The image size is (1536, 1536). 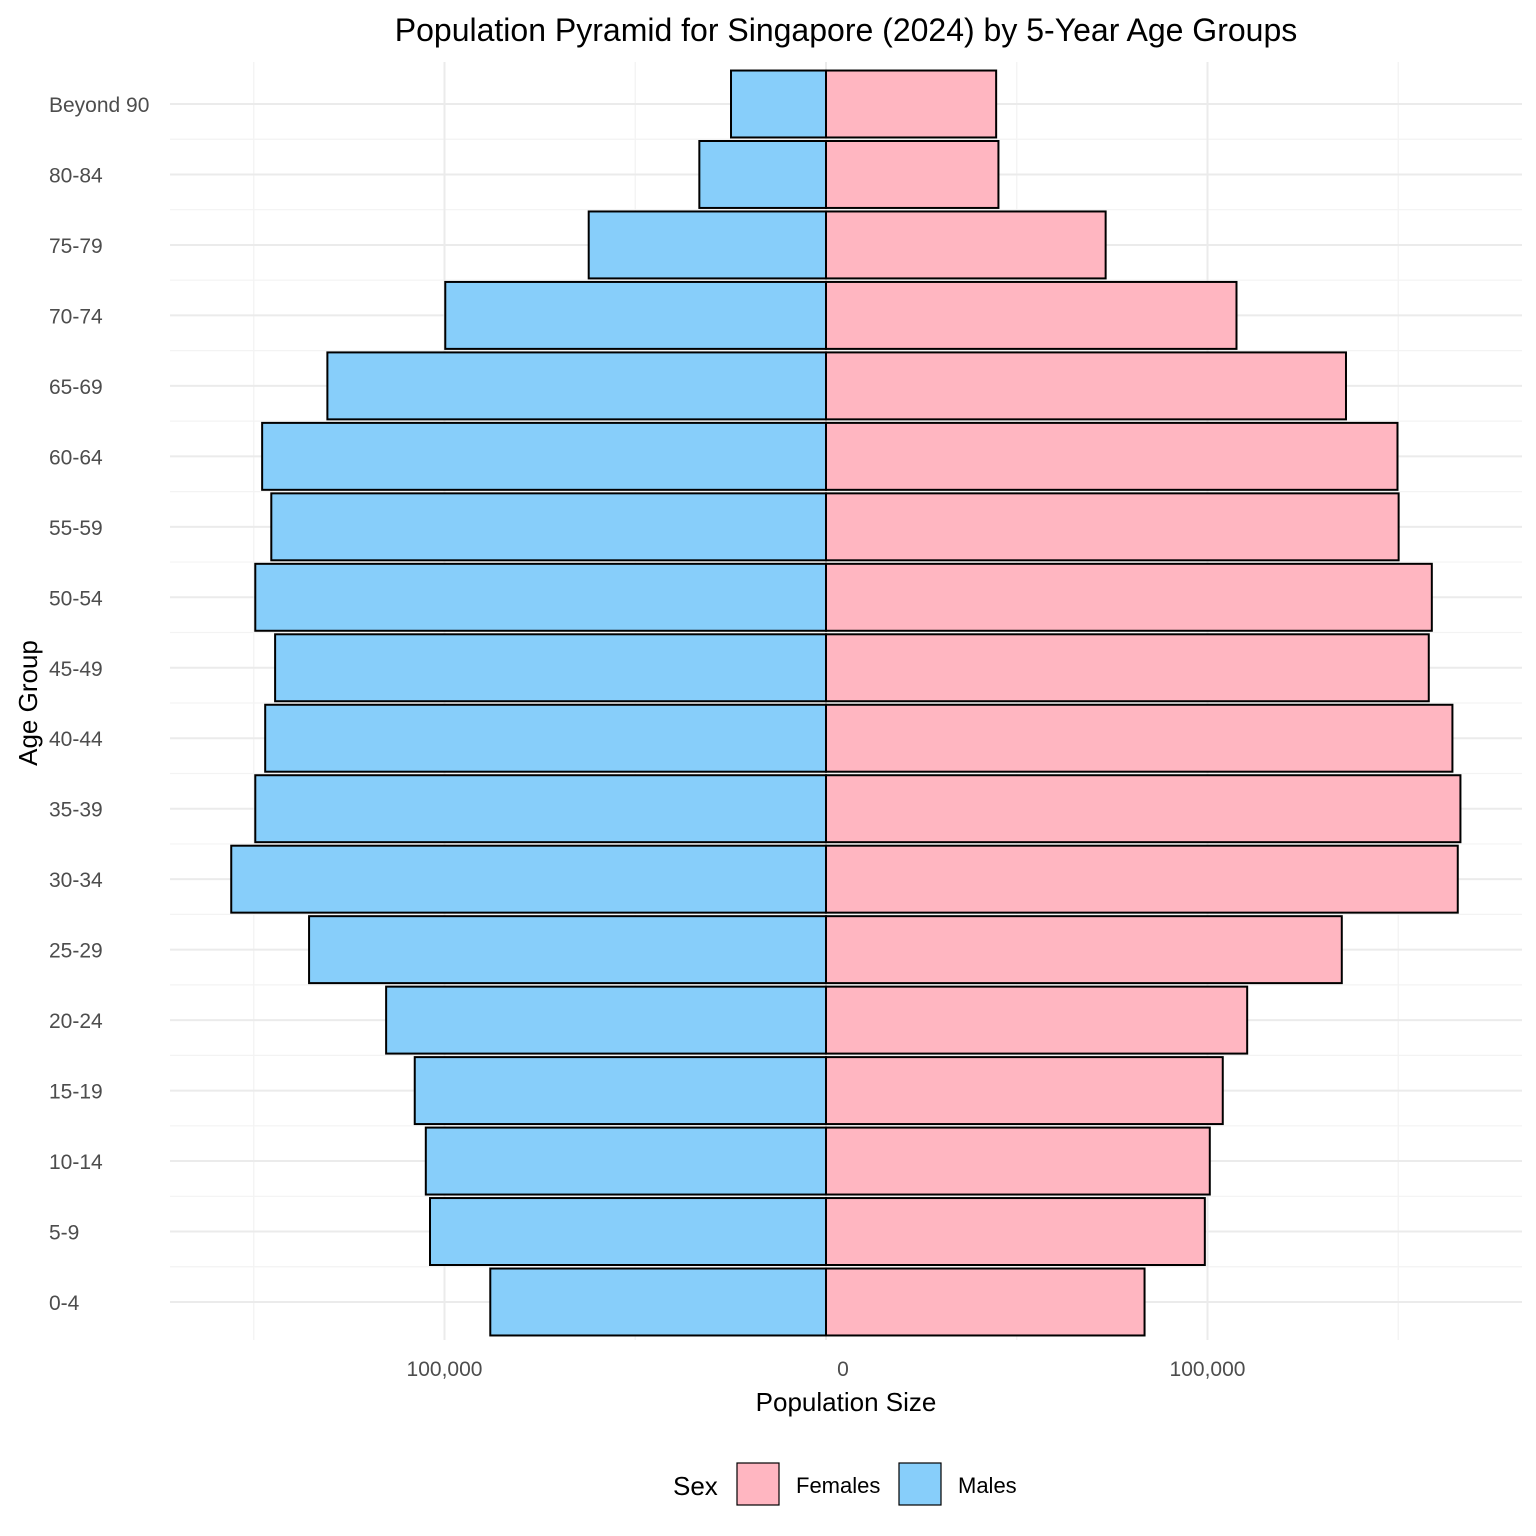 I want to click on legend-swatch-males, so click(x=920, y=1484).